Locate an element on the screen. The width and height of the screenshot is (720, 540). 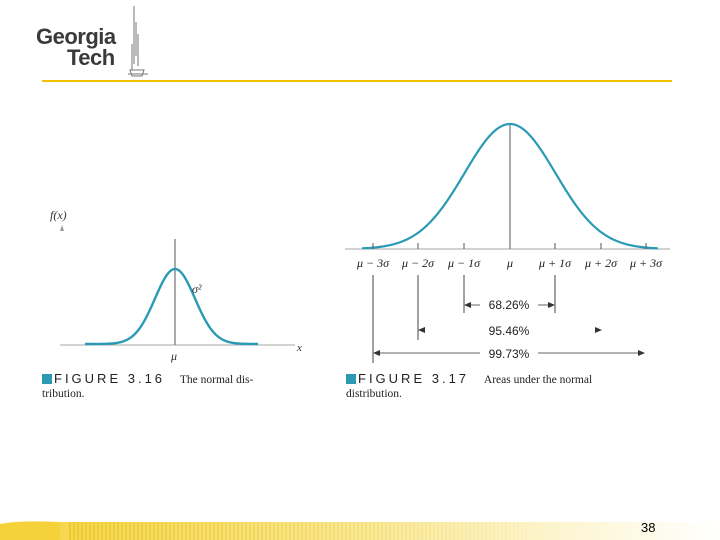
tick-label: μ + 2σ is located at coordinates (601, 263).